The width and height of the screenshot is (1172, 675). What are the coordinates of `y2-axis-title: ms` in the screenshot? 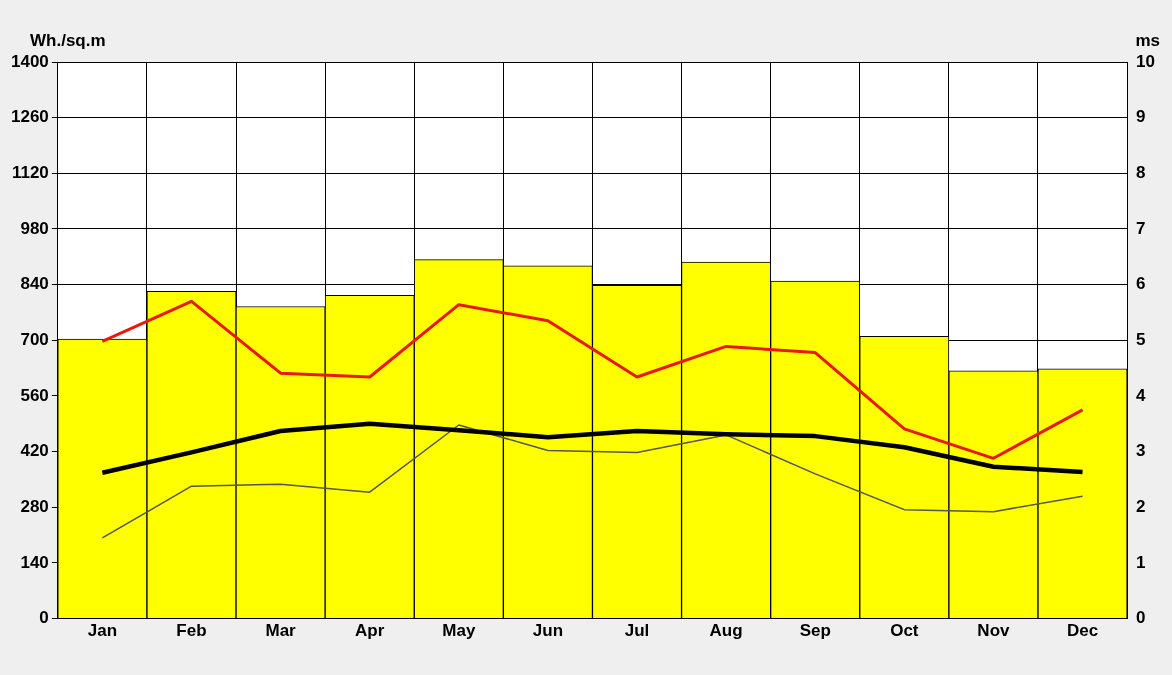 It's located at (1147, 41).